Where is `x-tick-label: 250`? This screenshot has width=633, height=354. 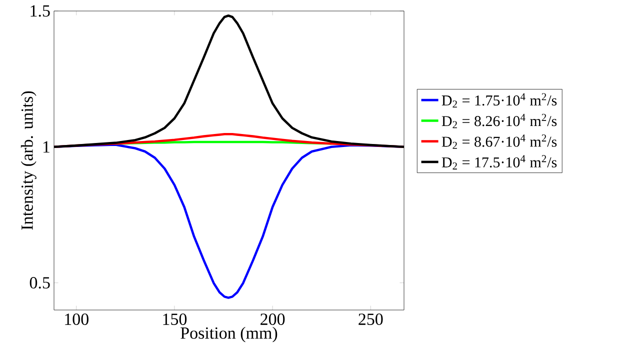 x-tick-label: 250 is located at coordinates (370, 319).